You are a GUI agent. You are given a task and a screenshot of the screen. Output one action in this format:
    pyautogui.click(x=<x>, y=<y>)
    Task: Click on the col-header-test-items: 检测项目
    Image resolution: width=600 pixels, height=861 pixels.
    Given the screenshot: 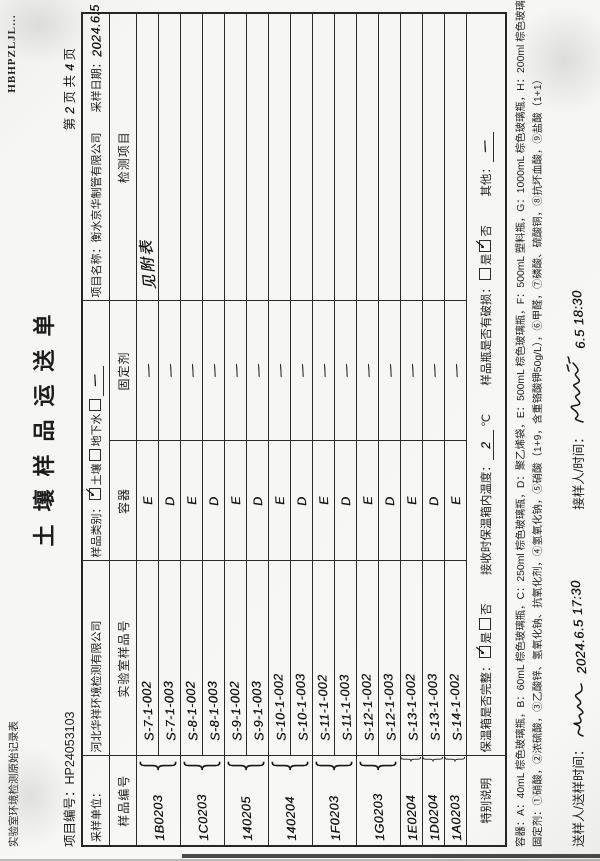 What is the action you would take?
    pyautogui.click(x=123, y=157)
    